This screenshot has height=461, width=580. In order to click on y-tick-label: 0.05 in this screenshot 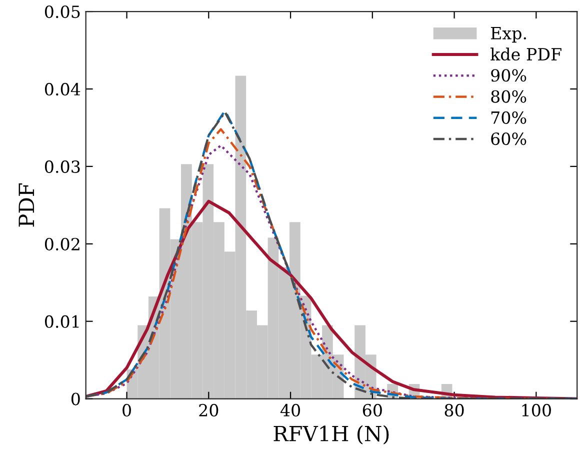, I will do `click(62, 11)`.